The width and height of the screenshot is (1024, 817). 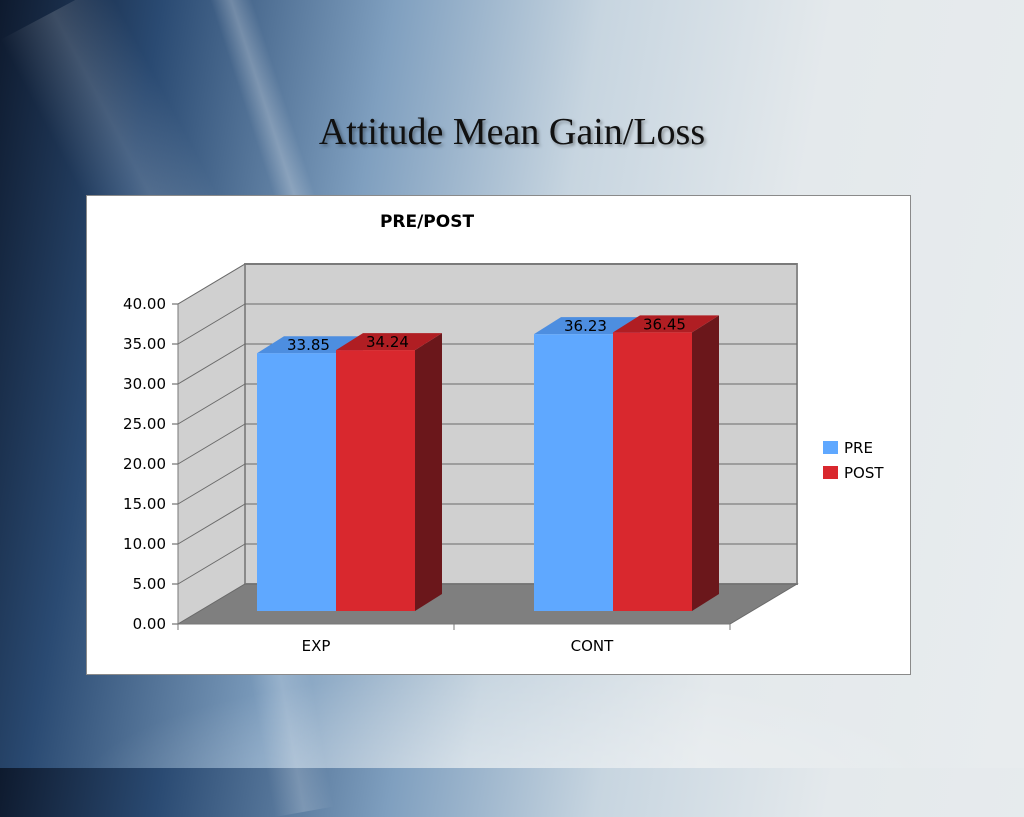 What do you see at coordinates (375, 480) in the screenshot?
I see `bar-post-exp` at bounding box center [375, 480].